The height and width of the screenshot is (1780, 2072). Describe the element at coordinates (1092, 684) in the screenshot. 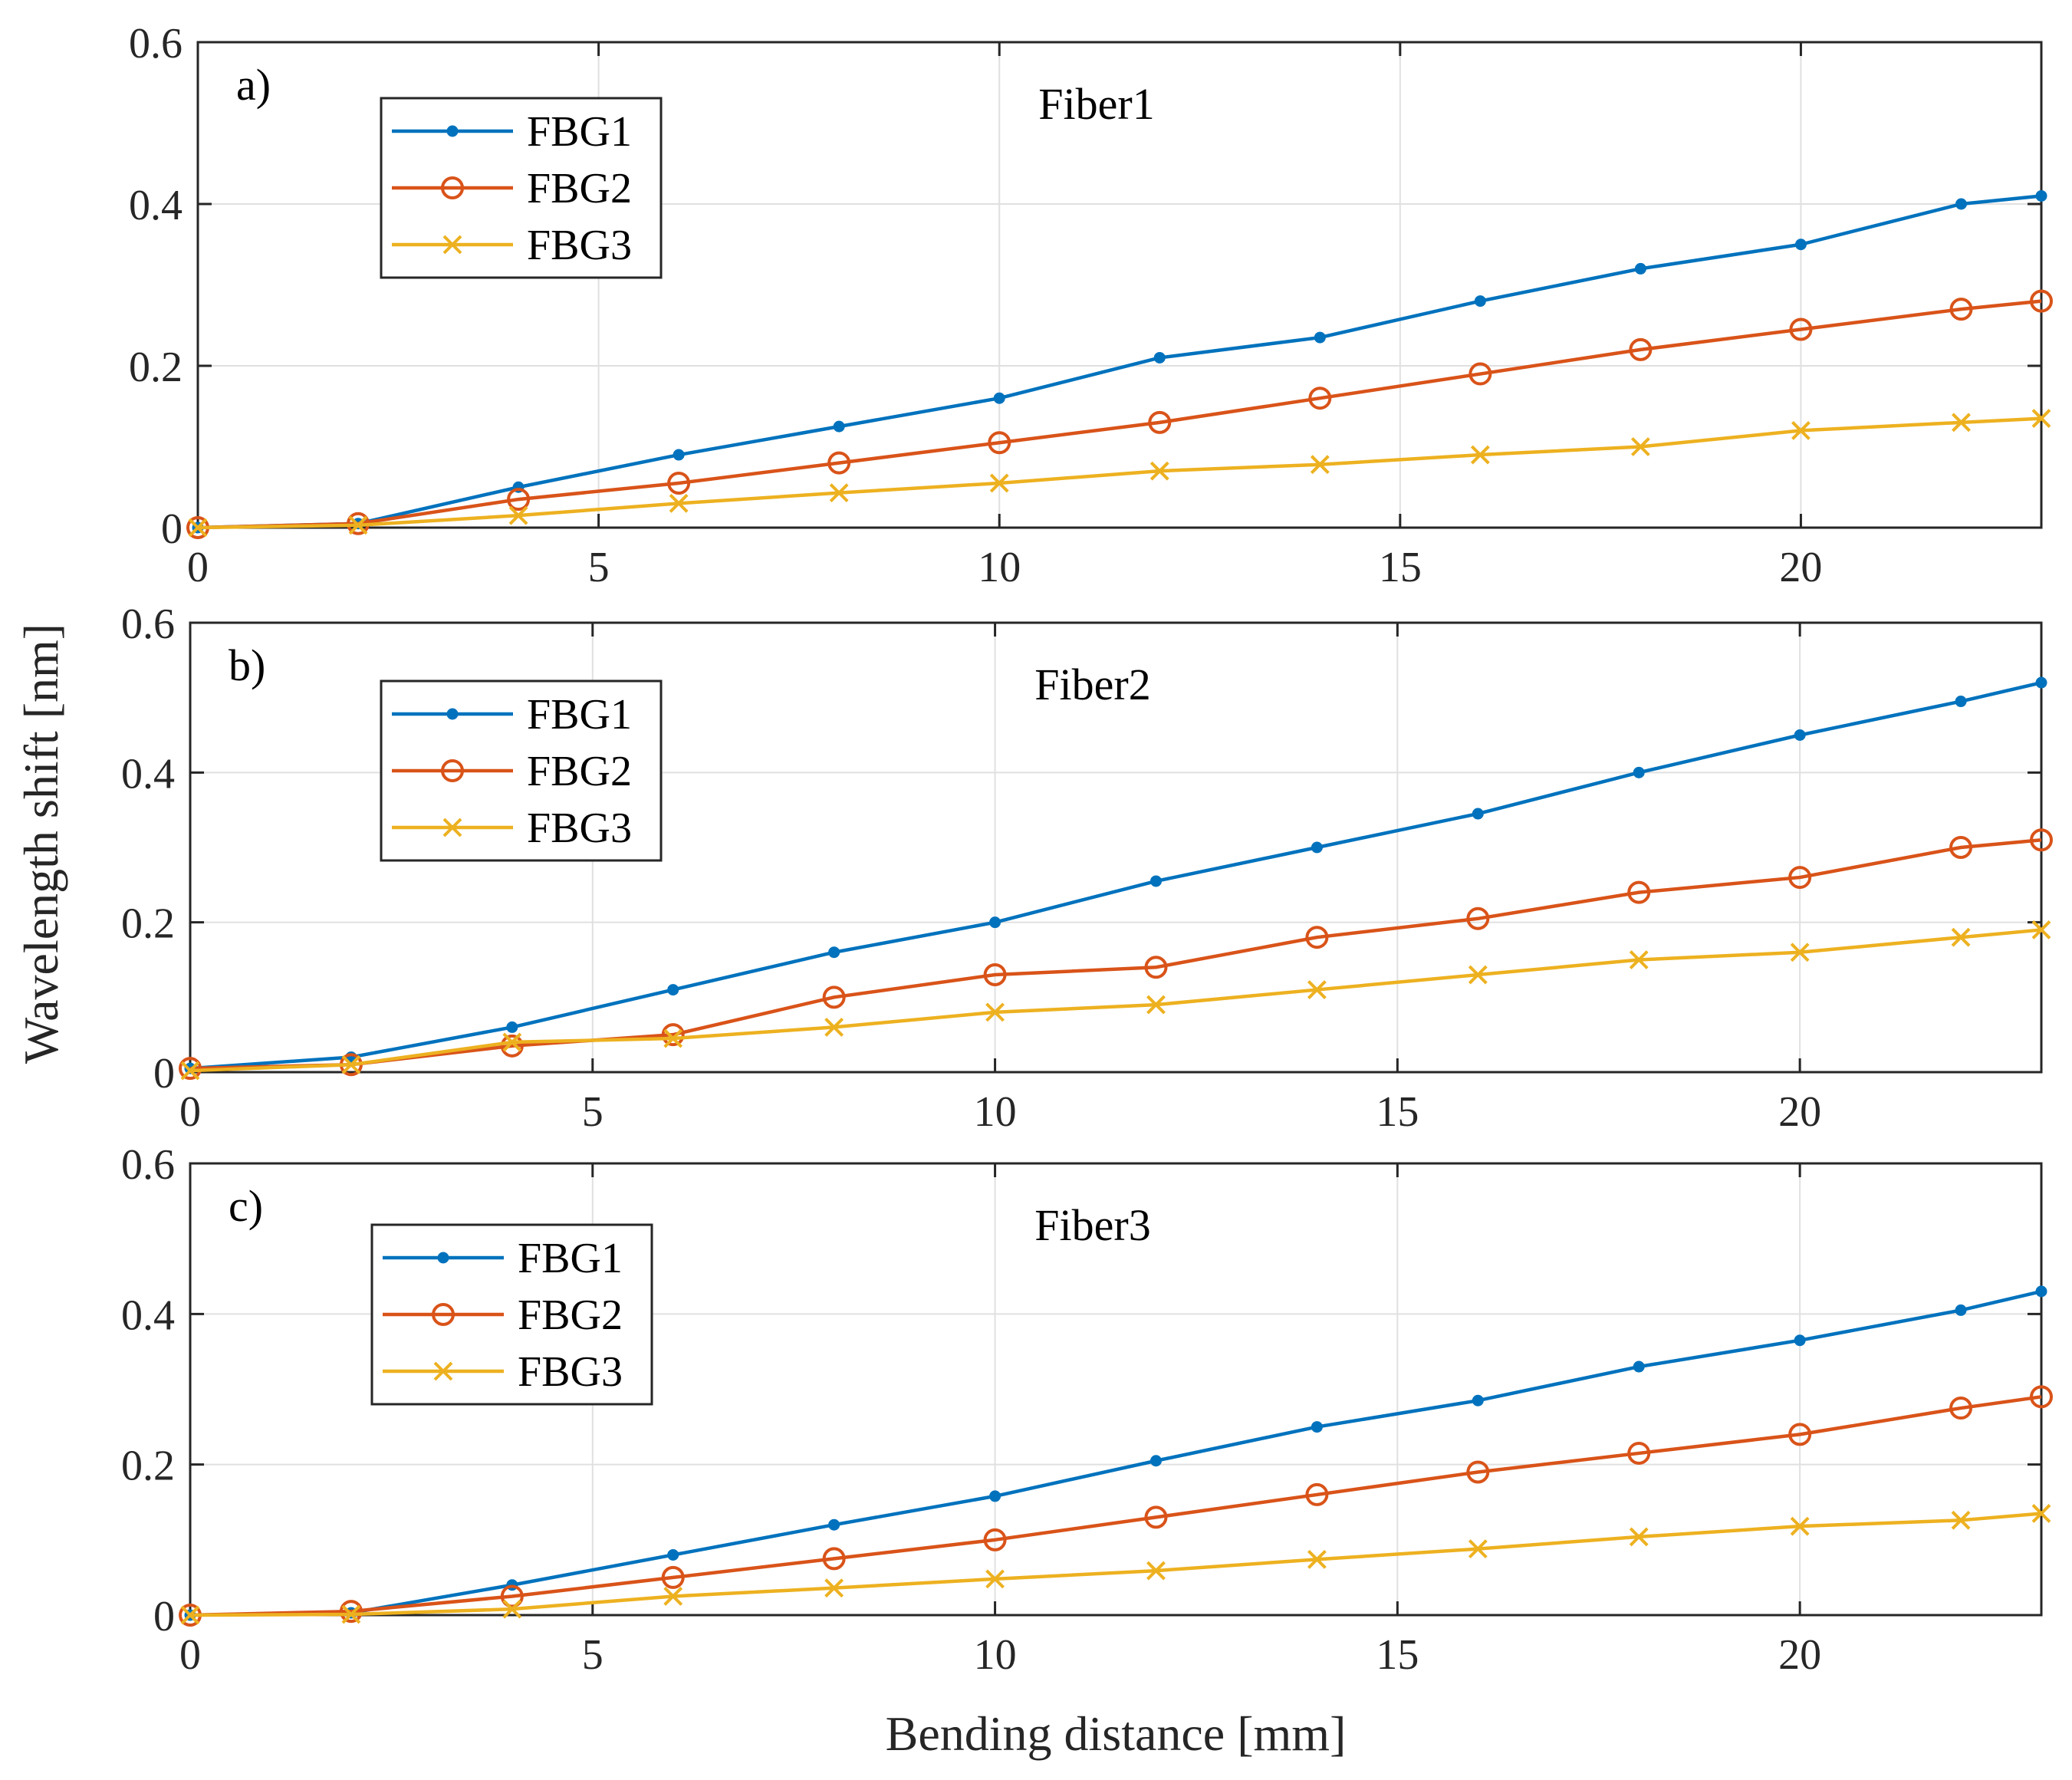

I see `panel-b-title: Fiber2` at that location.